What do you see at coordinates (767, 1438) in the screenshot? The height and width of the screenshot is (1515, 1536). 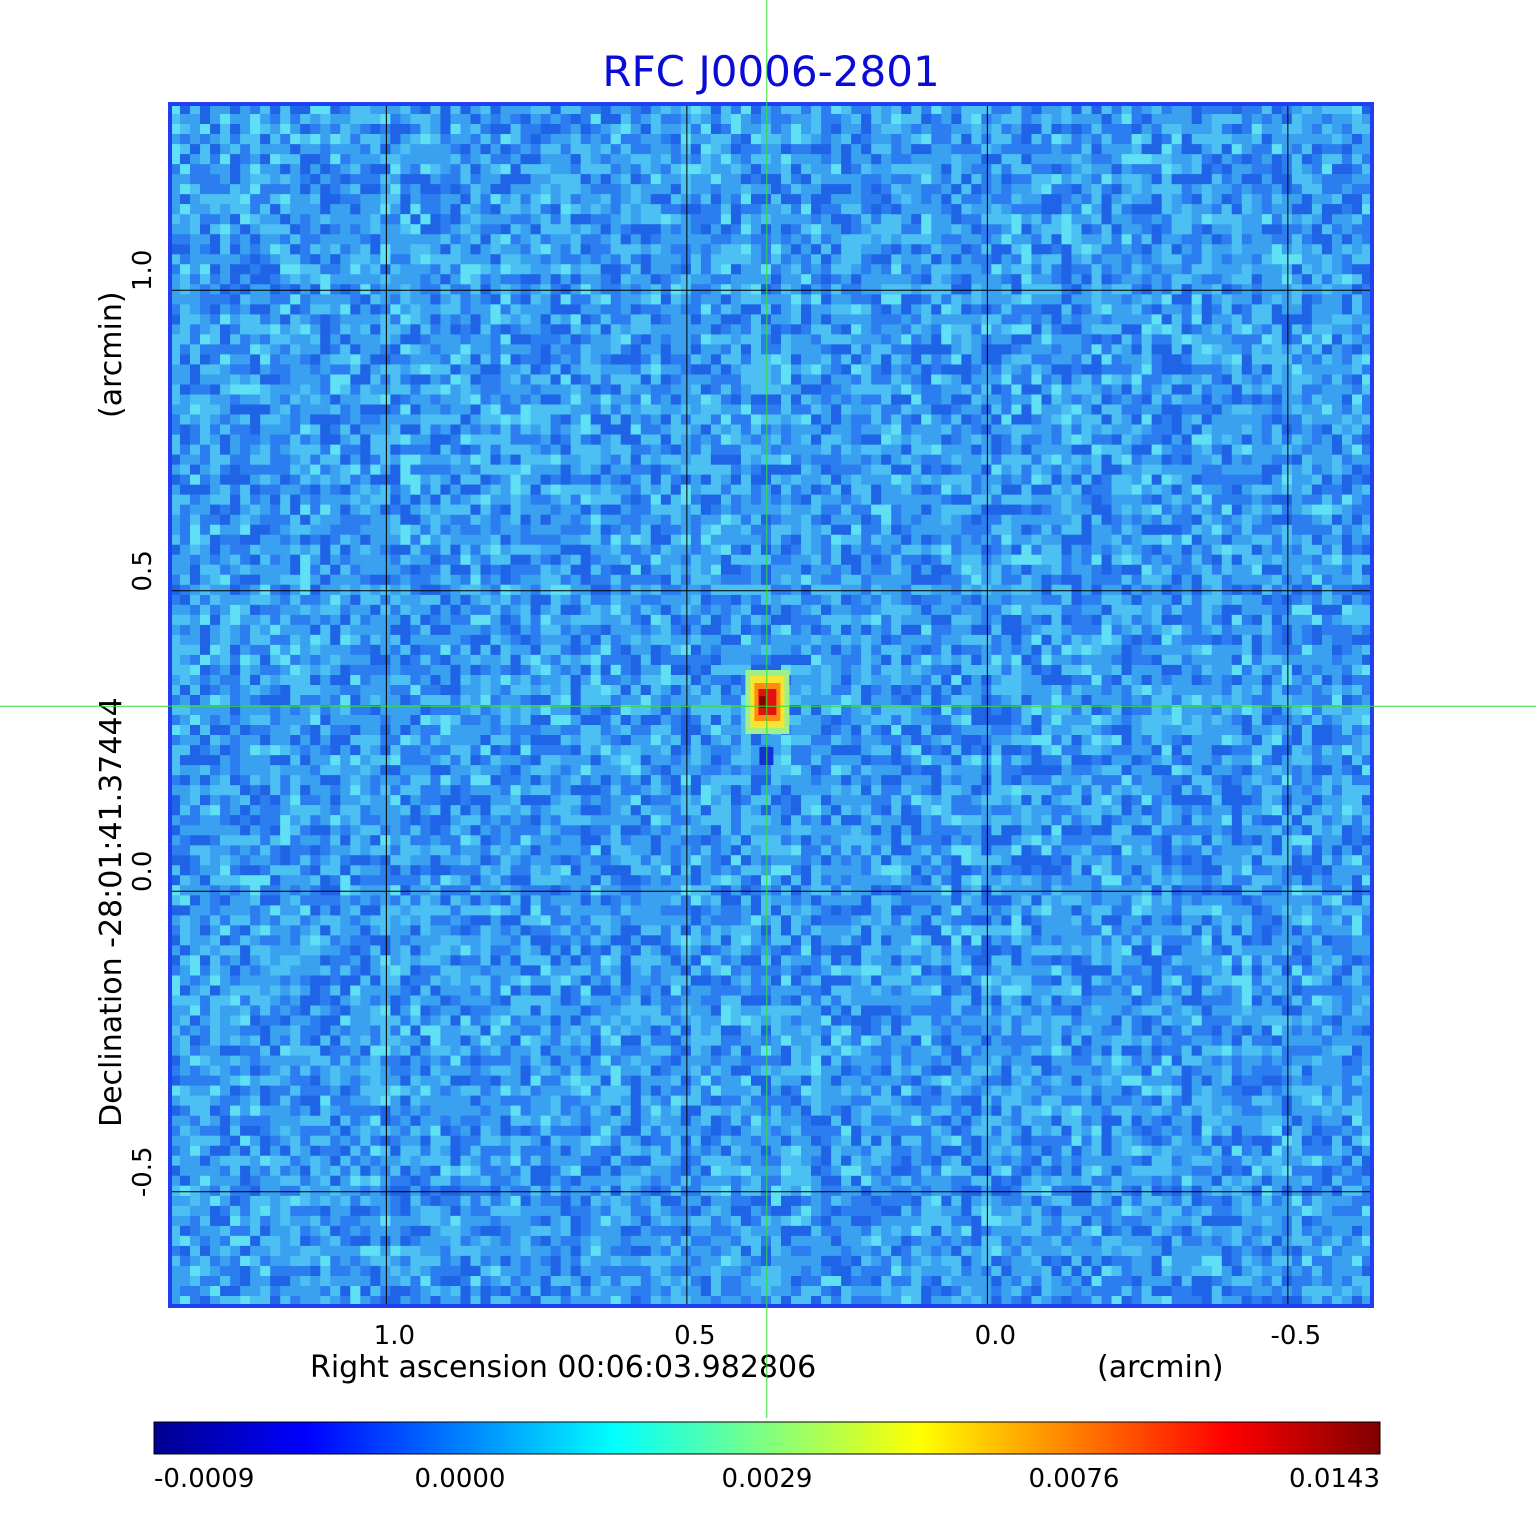 I see `colorbar` at bounding box center [767, 1438].